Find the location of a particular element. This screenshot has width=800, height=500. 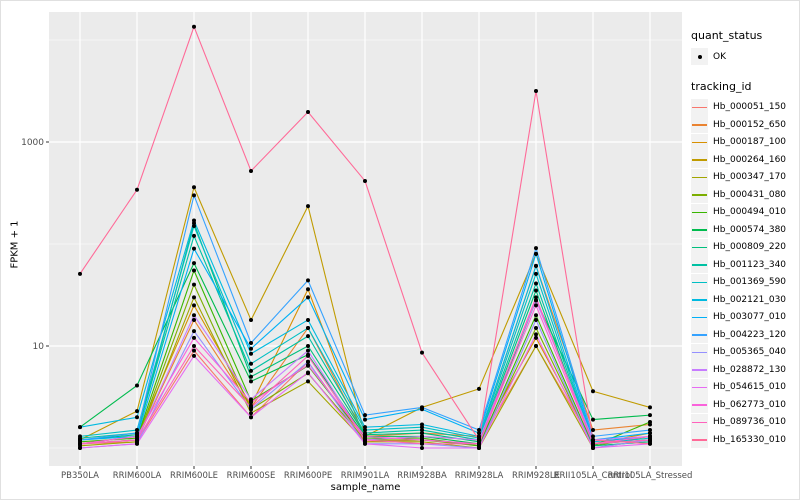

x-tick-label: RRIM600LA is located at coordinates (137, 476).